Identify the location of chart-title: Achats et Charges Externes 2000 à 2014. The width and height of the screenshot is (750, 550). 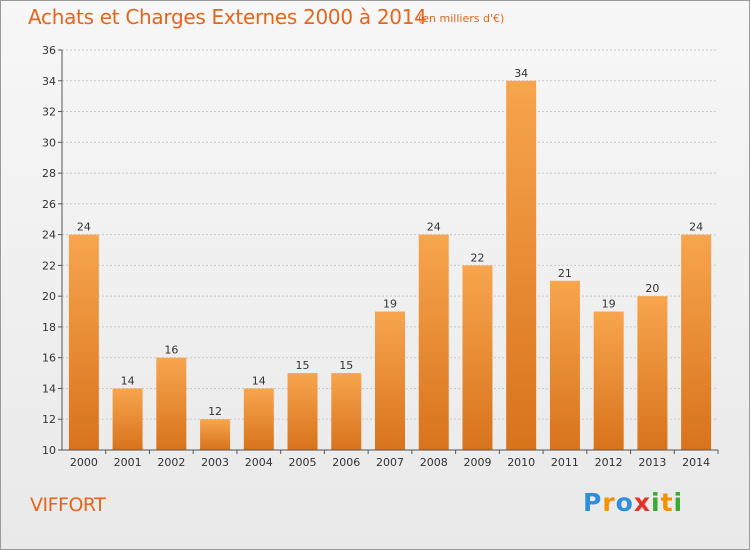
(227, 17).